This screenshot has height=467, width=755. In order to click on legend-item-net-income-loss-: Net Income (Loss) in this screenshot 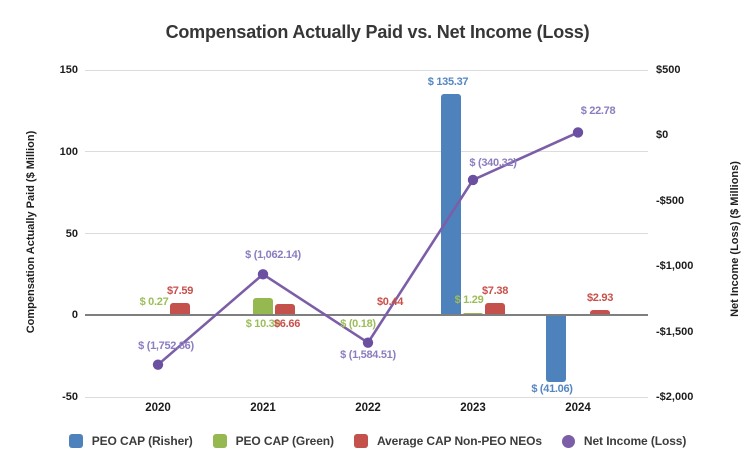, I will do `click(624, 441)`.